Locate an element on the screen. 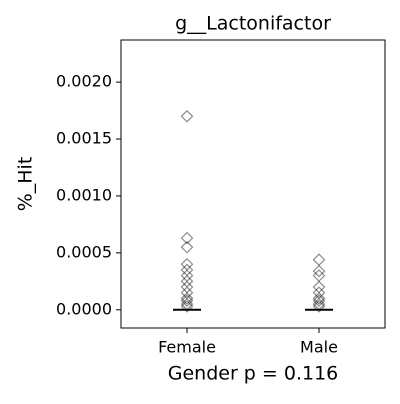 The height and width of the screenshot is (404, 400). x-axis-label: Gender p = 0.116 is located at coordinates (253, 374).